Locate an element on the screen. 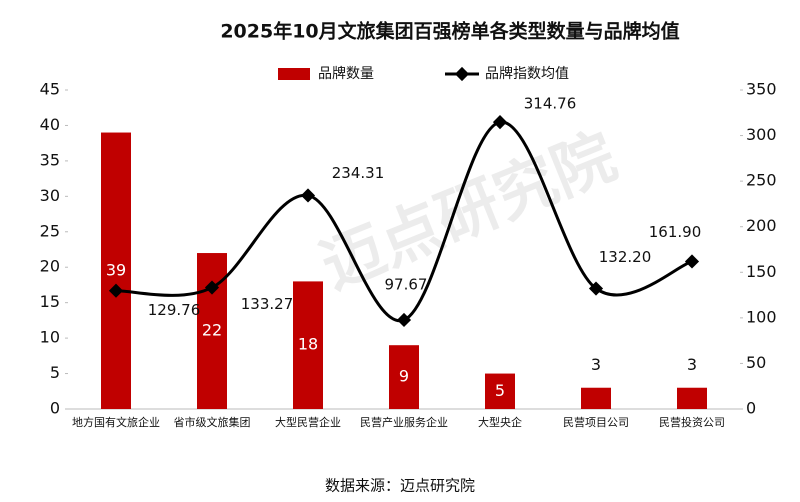 The height and width of the screenshot is (502, 800). y2-tick-label: 350 is located at coordinates (761, 89).